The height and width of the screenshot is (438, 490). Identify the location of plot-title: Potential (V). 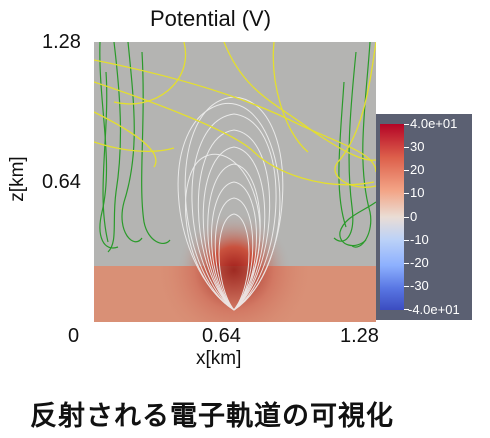
(211, 18).